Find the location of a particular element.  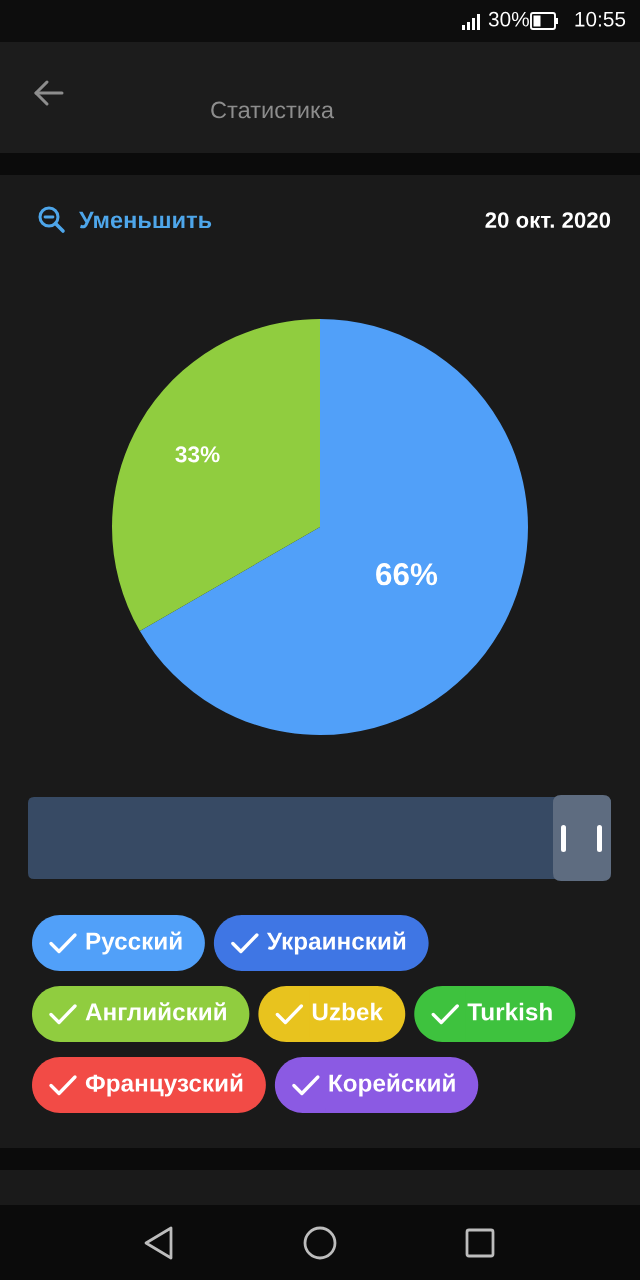

legend-label: Украинский is located at coordinates (336, 943).